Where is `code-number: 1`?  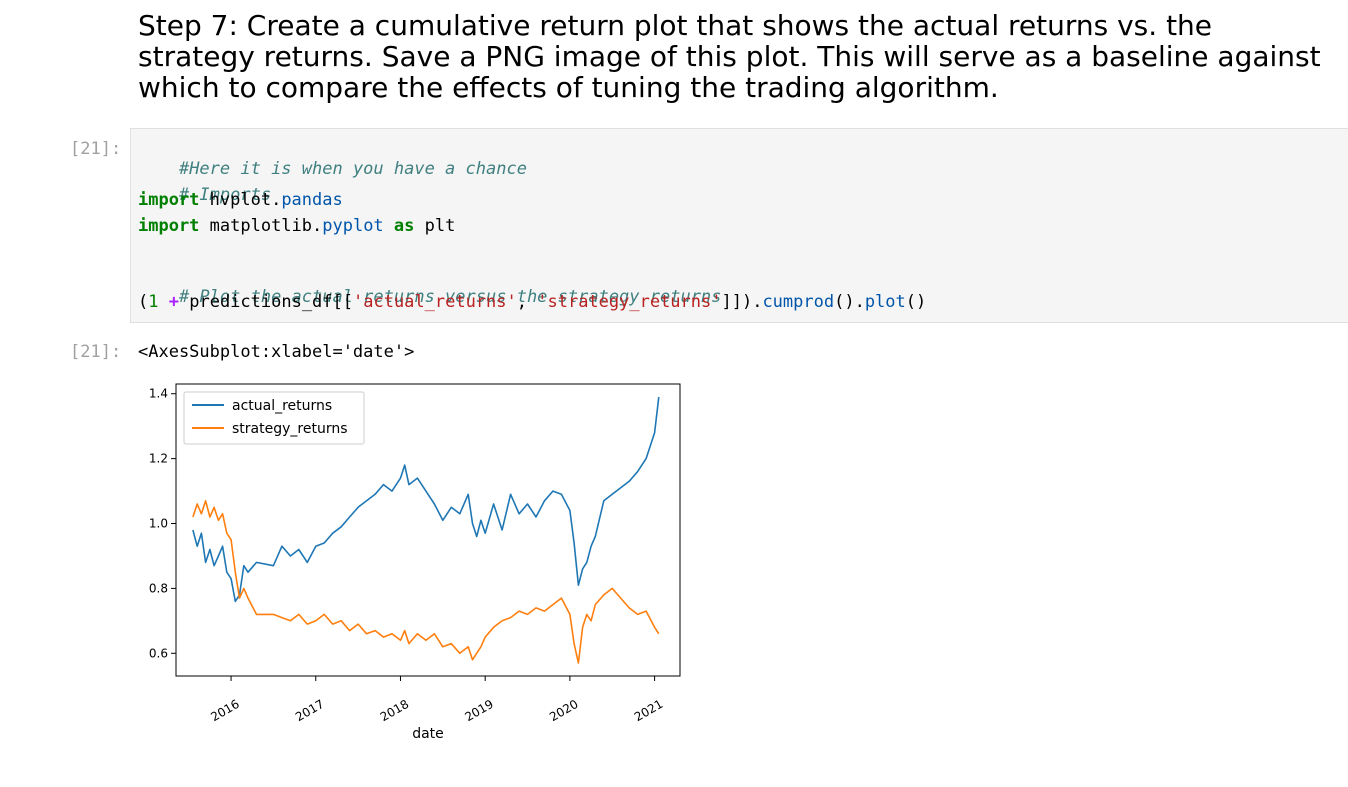
code-number: 1 is located at coordinates (153, 302).